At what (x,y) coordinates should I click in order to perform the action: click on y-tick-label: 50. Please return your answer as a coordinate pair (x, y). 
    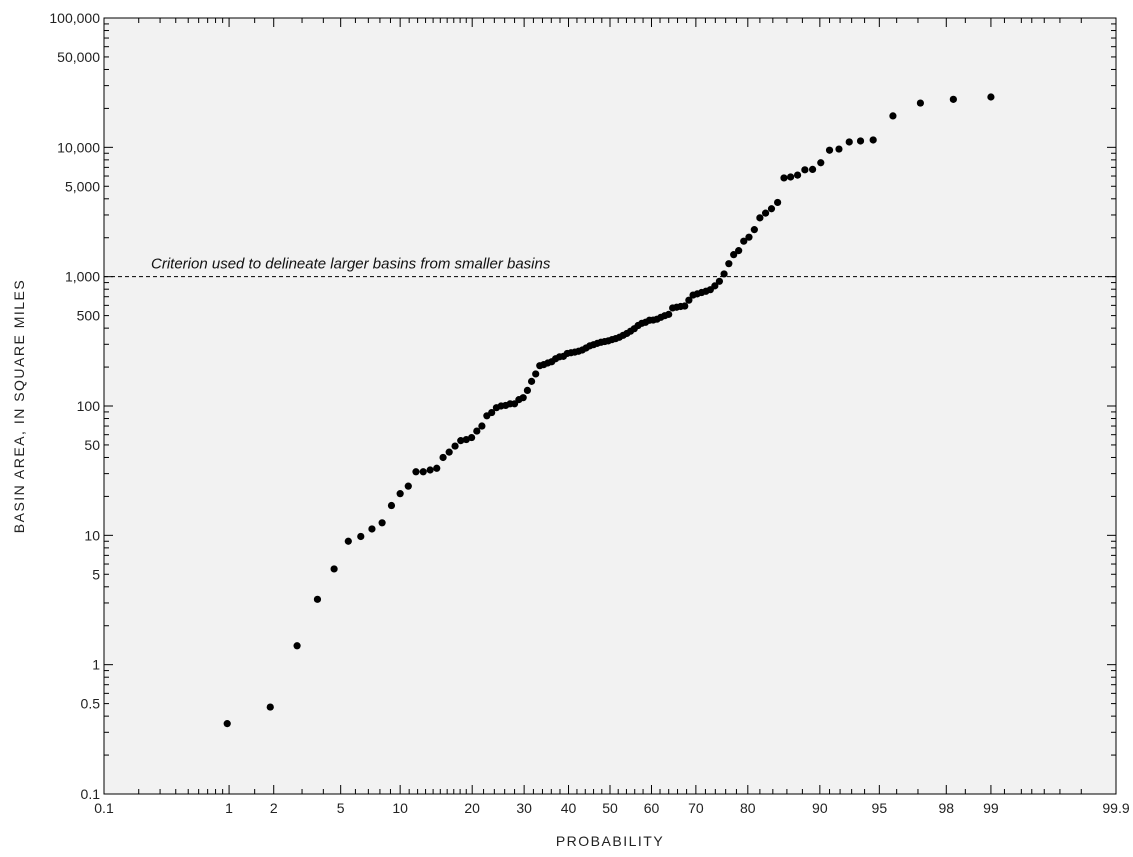
    Looking at the image, I should click on (92, 445).